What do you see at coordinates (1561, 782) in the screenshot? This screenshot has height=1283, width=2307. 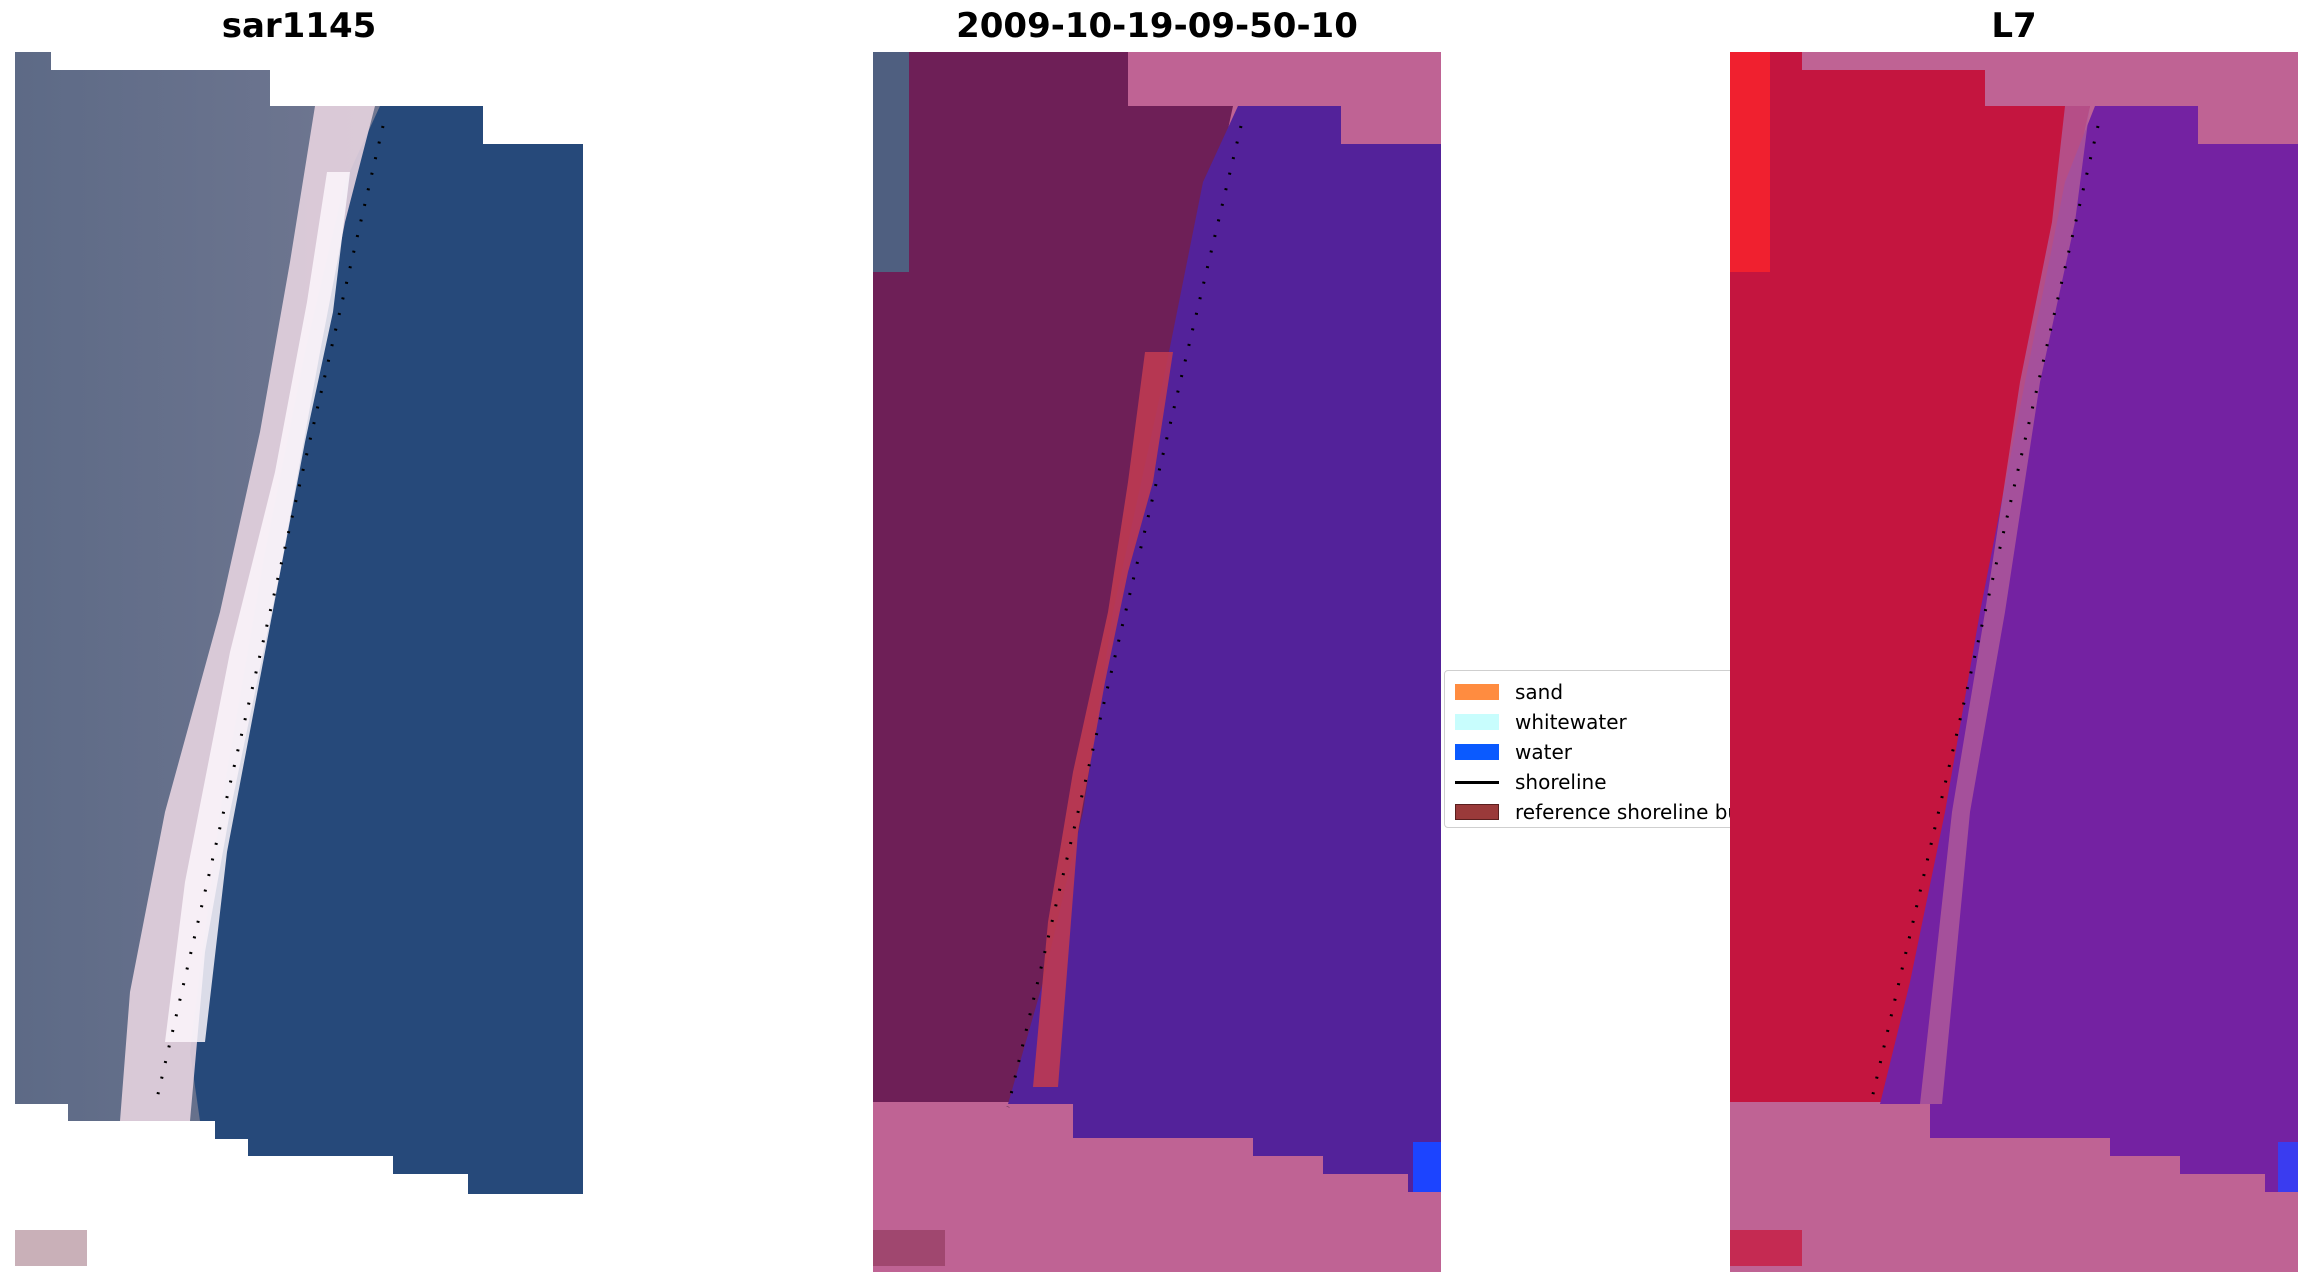 I see `legend-label: shoreline` at bounding box center [1561, 782].